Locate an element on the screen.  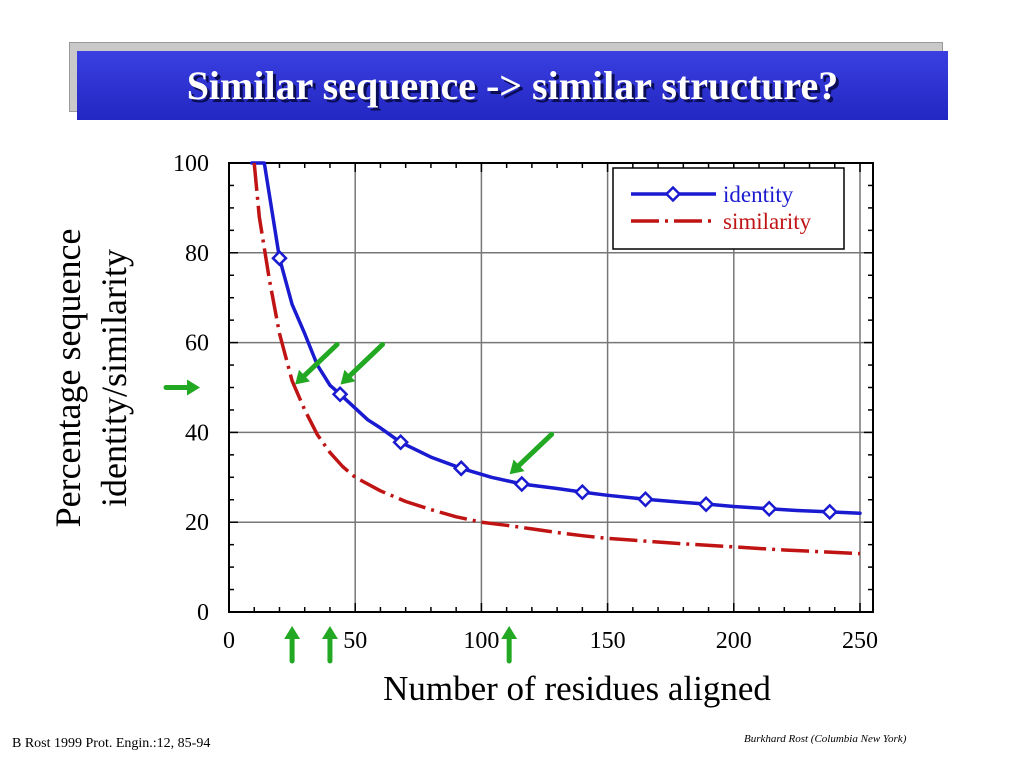
slide-title: Similar sequence -> similar structure? is located at coordinates (512, 85).